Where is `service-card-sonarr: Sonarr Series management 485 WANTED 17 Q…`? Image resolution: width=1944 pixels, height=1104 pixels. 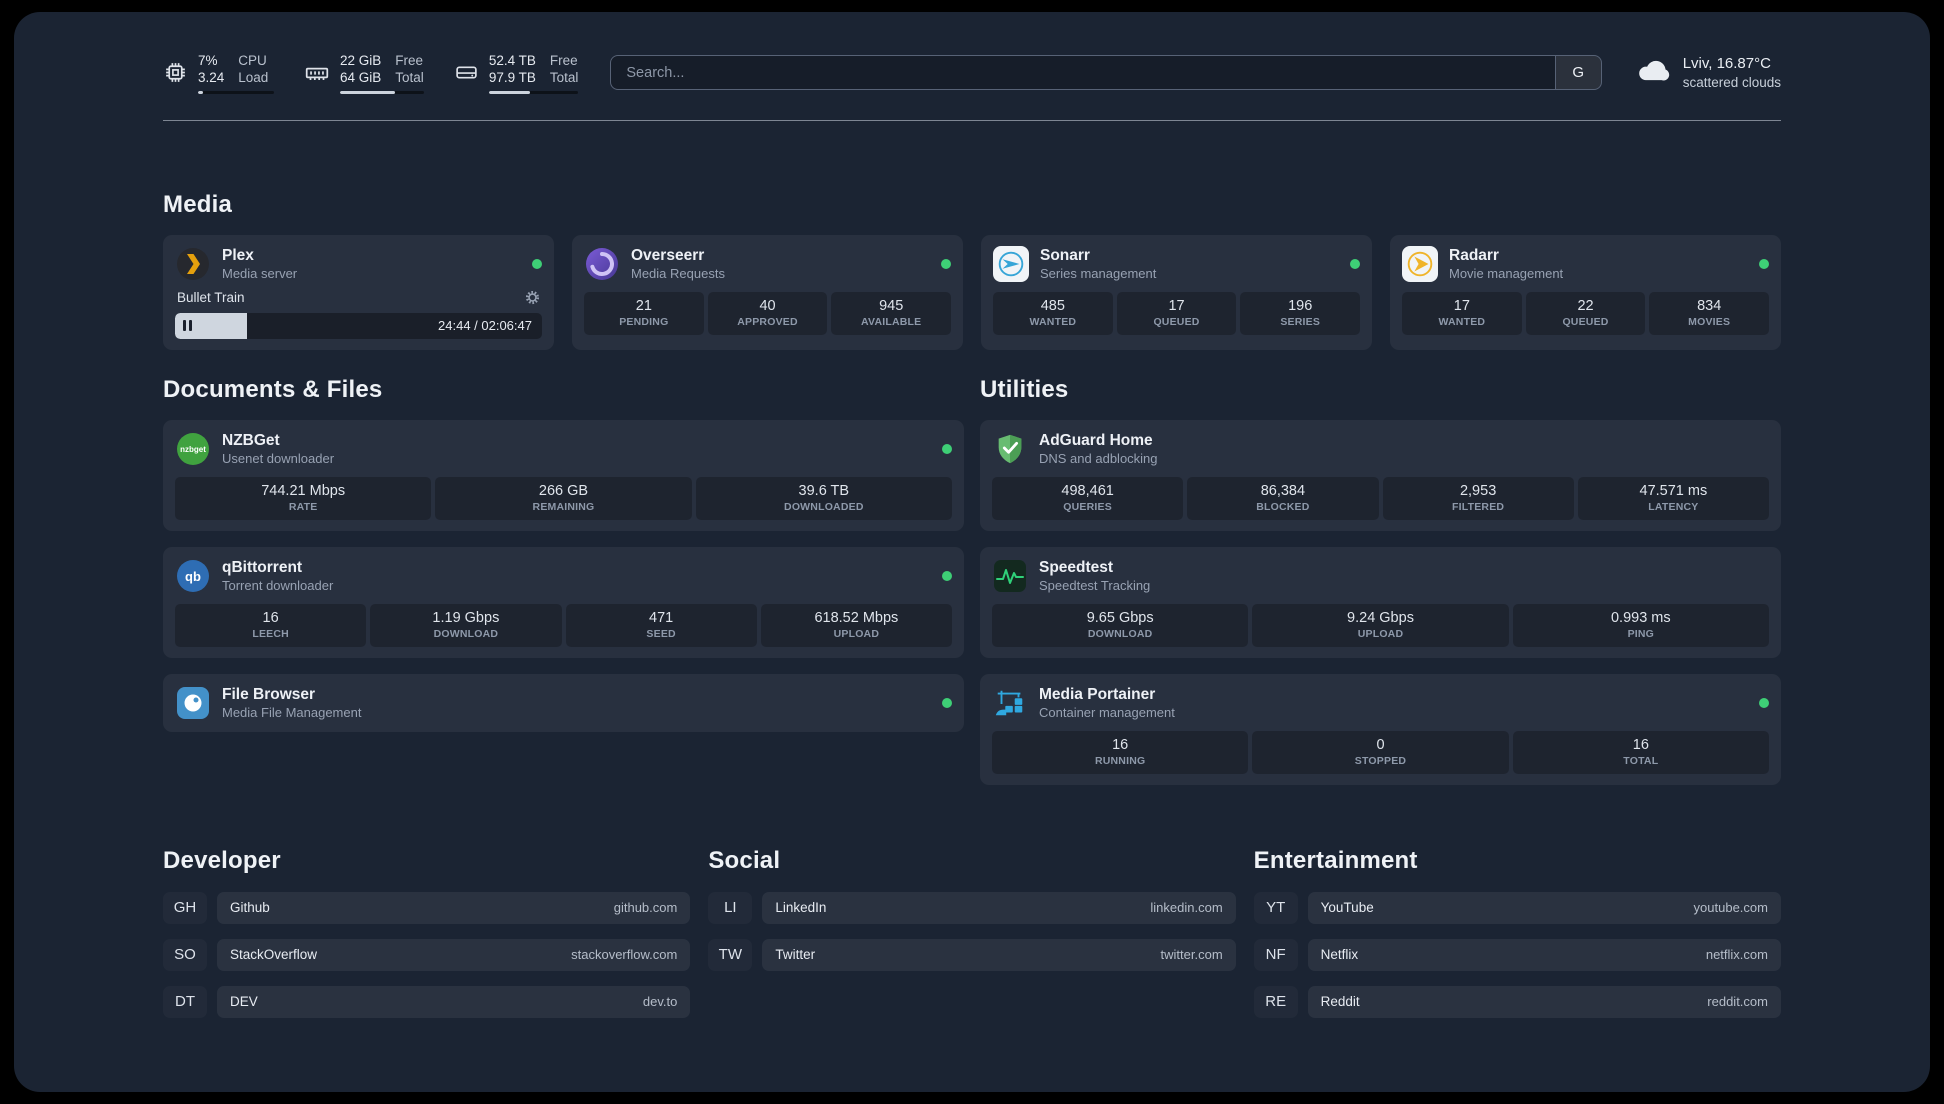 service-card-sonarr: Sonarr Series management 485 WANTED 17 Q… is located at coordinates (1176, 292).